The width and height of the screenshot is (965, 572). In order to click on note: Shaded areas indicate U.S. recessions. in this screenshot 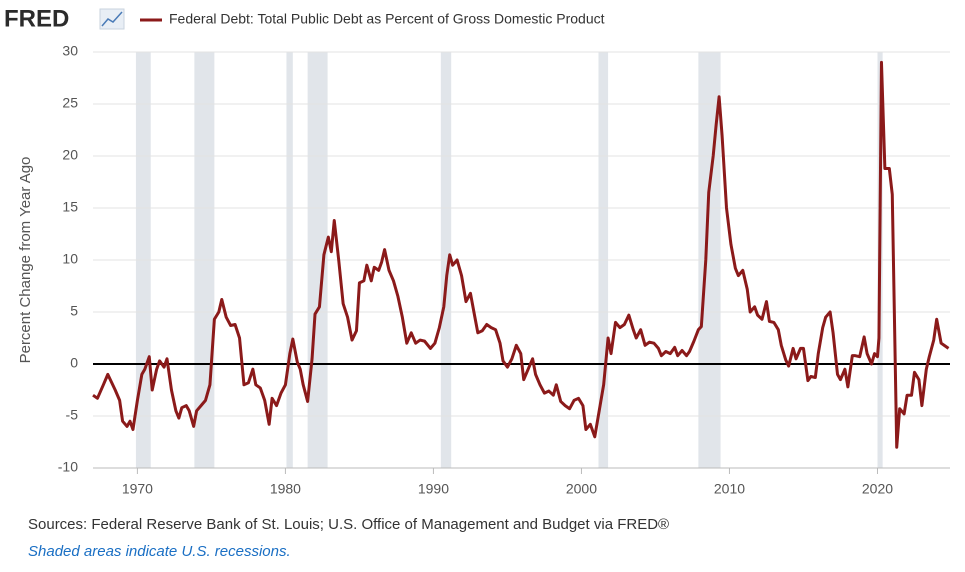, I will do `click(159, 551)`.